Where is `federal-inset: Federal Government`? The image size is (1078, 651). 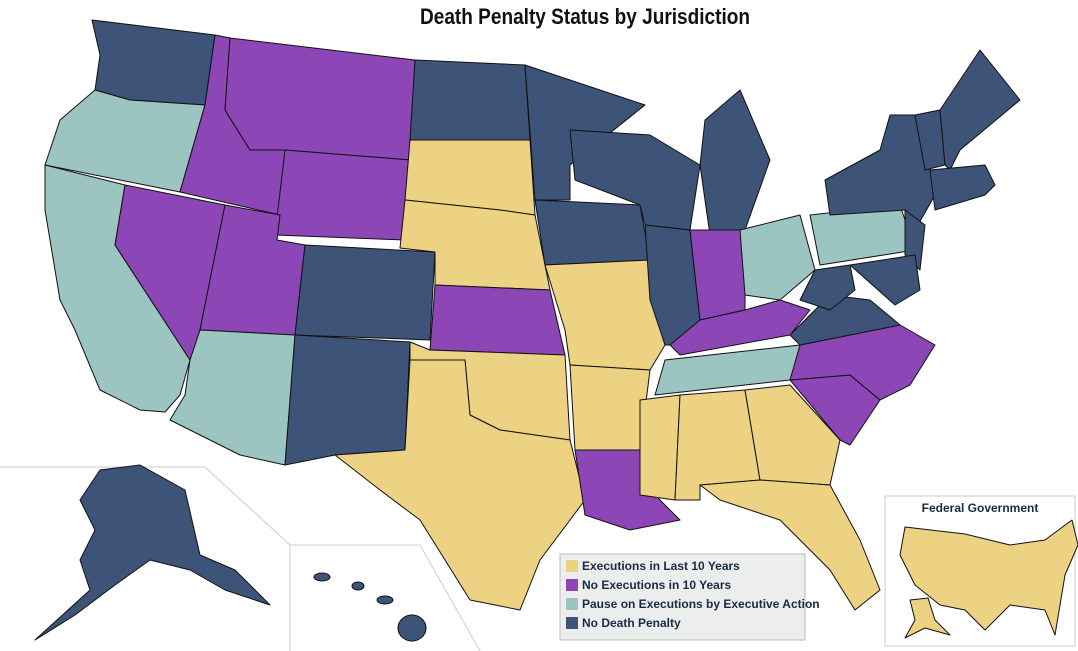 federal-inset: Federal Government is located at coordinates (981, 571).